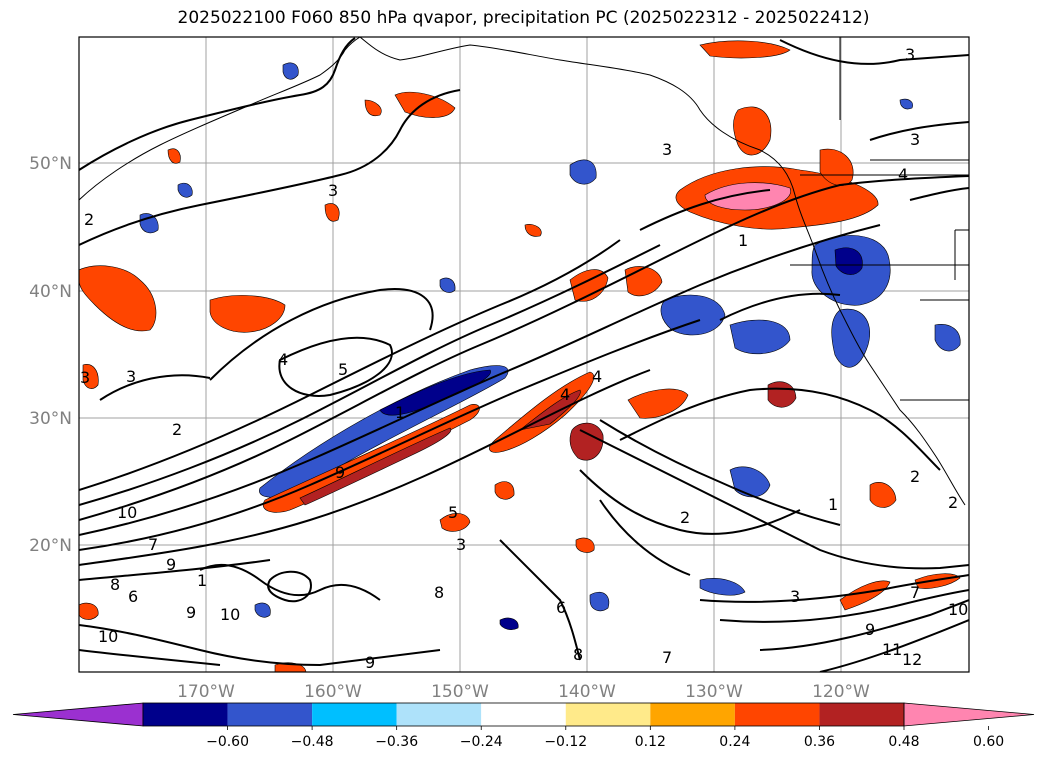  What do you see at coordinates (819, 742) in the screenshot?
I see `colorbar-tick-label: 0.36` at bounding box center [819, 742].